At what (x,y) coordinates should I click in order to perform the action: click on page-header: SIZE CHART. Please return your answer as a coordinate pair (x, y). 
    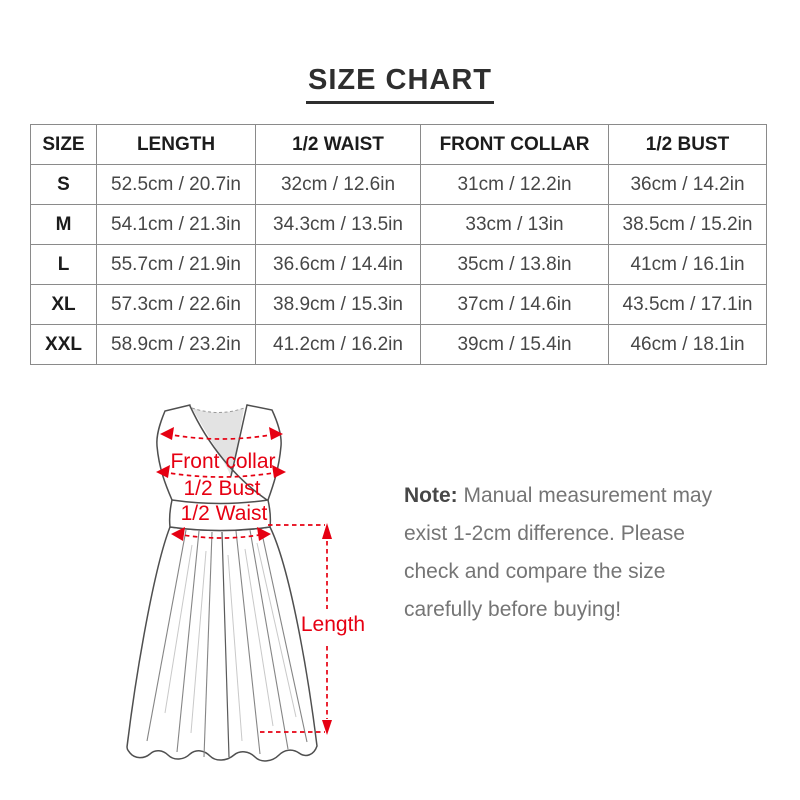
    Looking at the image, I should click on (400, 84).